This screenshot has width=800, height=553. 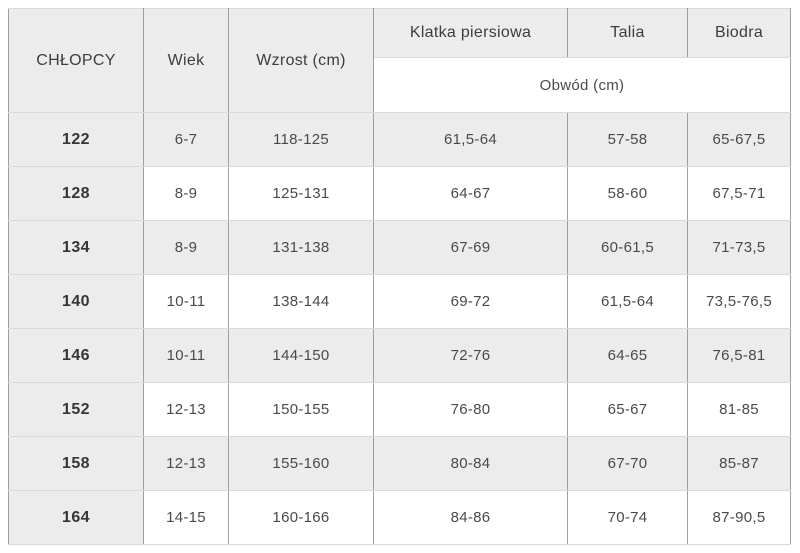 I want to click on table-row: 164 14-15 160-166 84-86 70-74 87-90,5, so click(x=399, y=517).